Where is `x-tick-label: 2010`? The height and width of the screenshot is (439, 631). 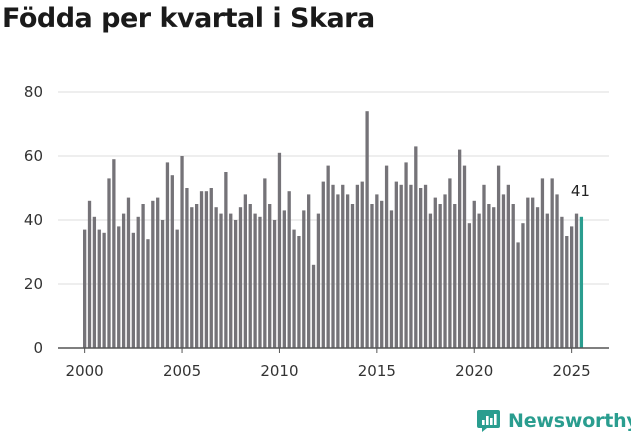 x-tick-label: 2010 is located at coordinates (279, 371).